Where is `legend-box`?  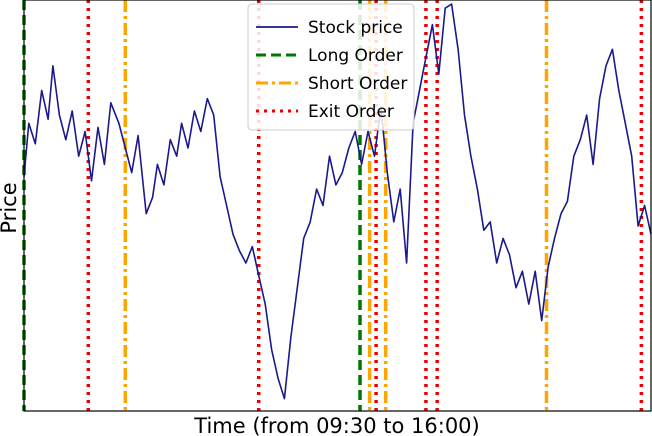 legend-box is located at coordinates (331, 67).